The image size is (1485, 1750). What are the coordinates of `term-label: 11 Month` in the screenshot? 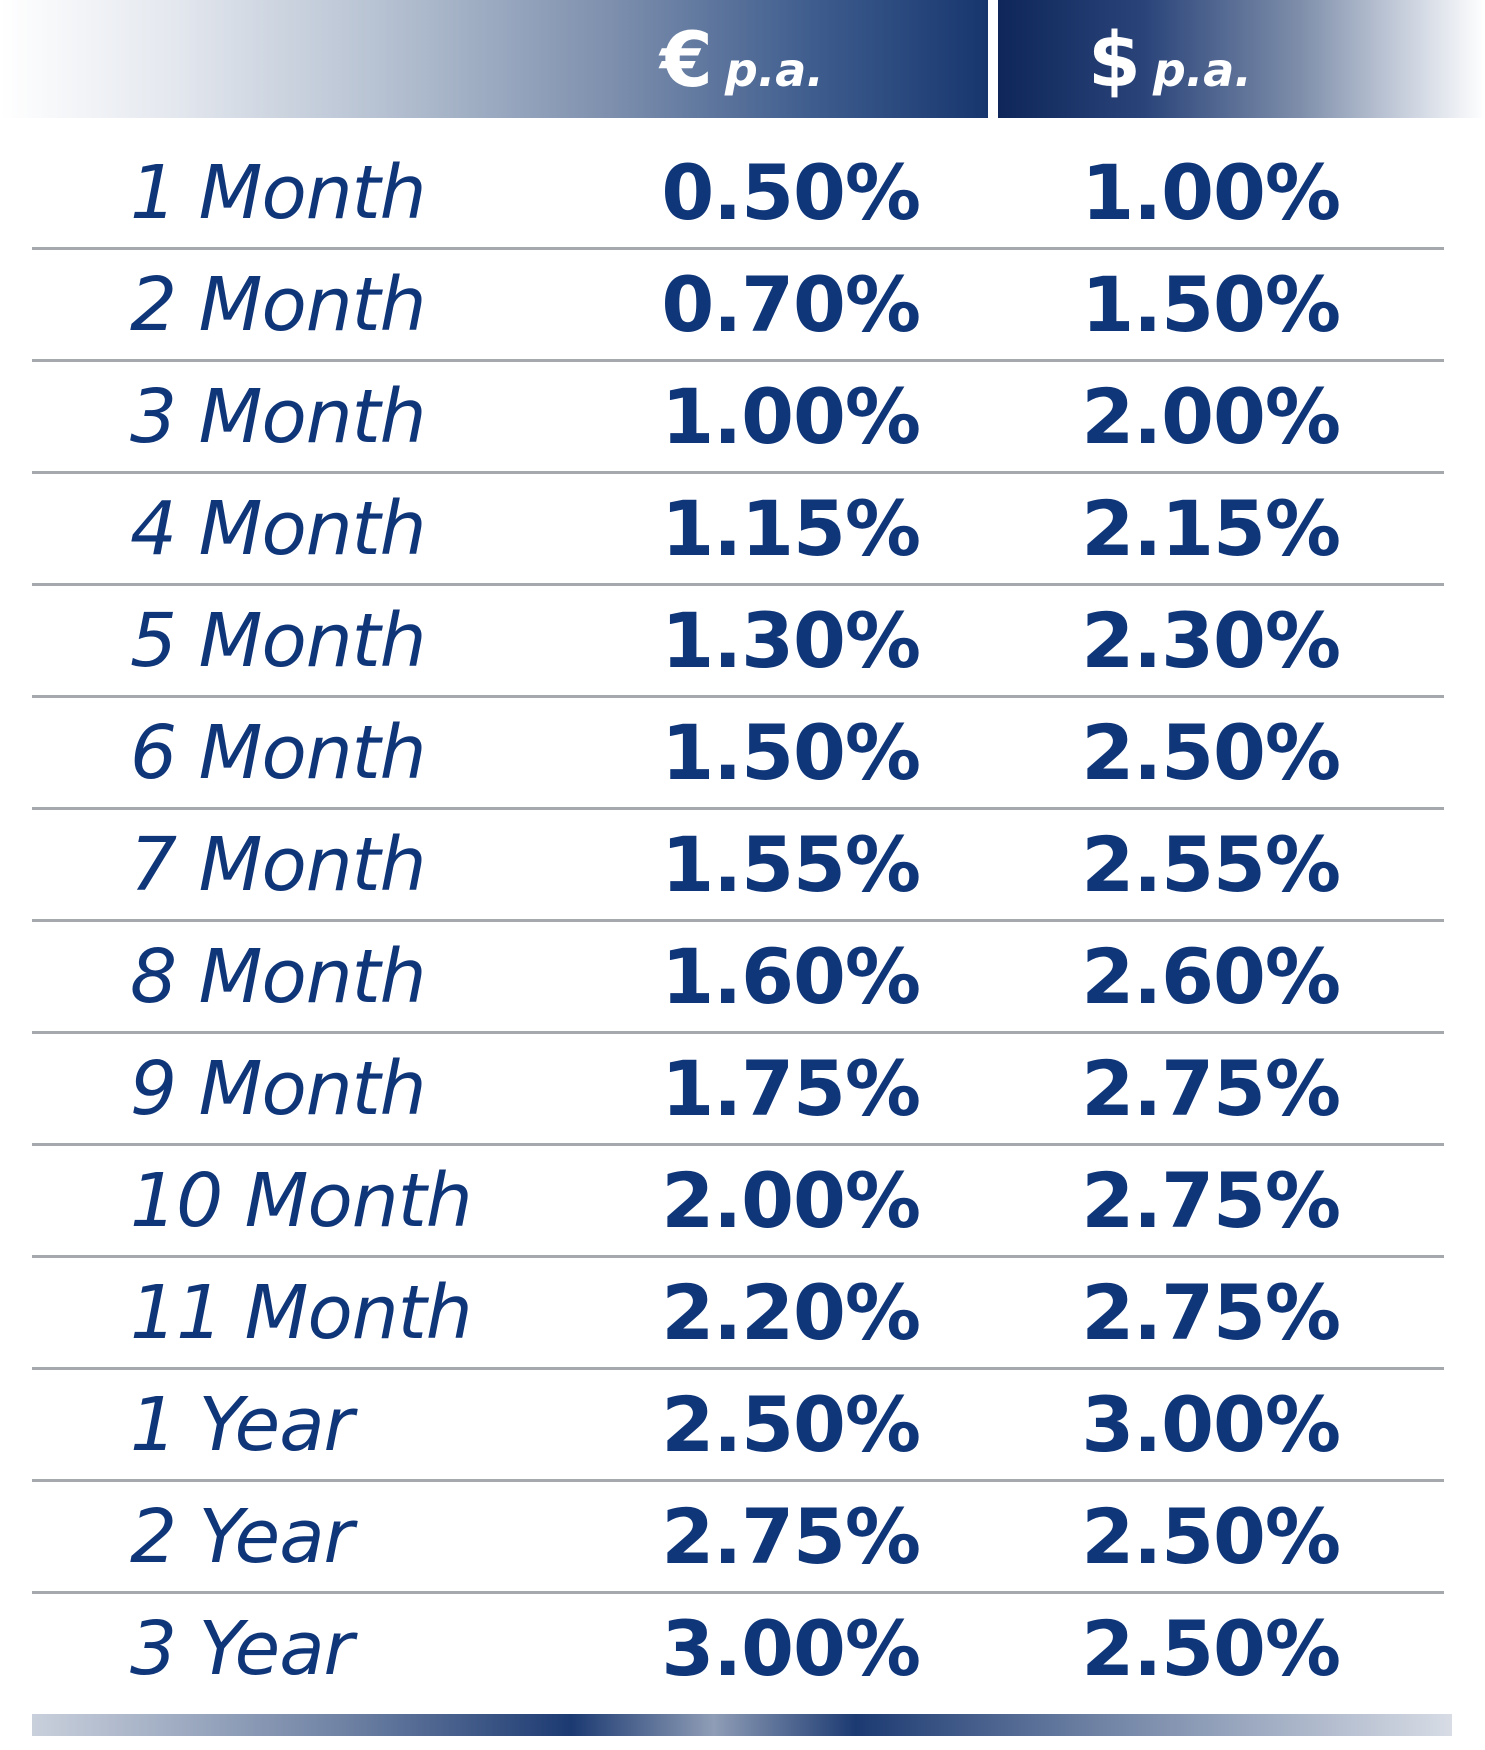 It's located at (301, 1313).